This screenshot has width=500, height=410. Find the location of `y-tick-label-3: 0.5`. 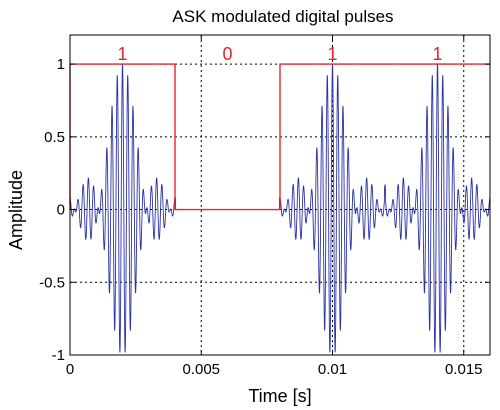

y-tick-label-3: 0.5 is located at coordinates (54, 137).